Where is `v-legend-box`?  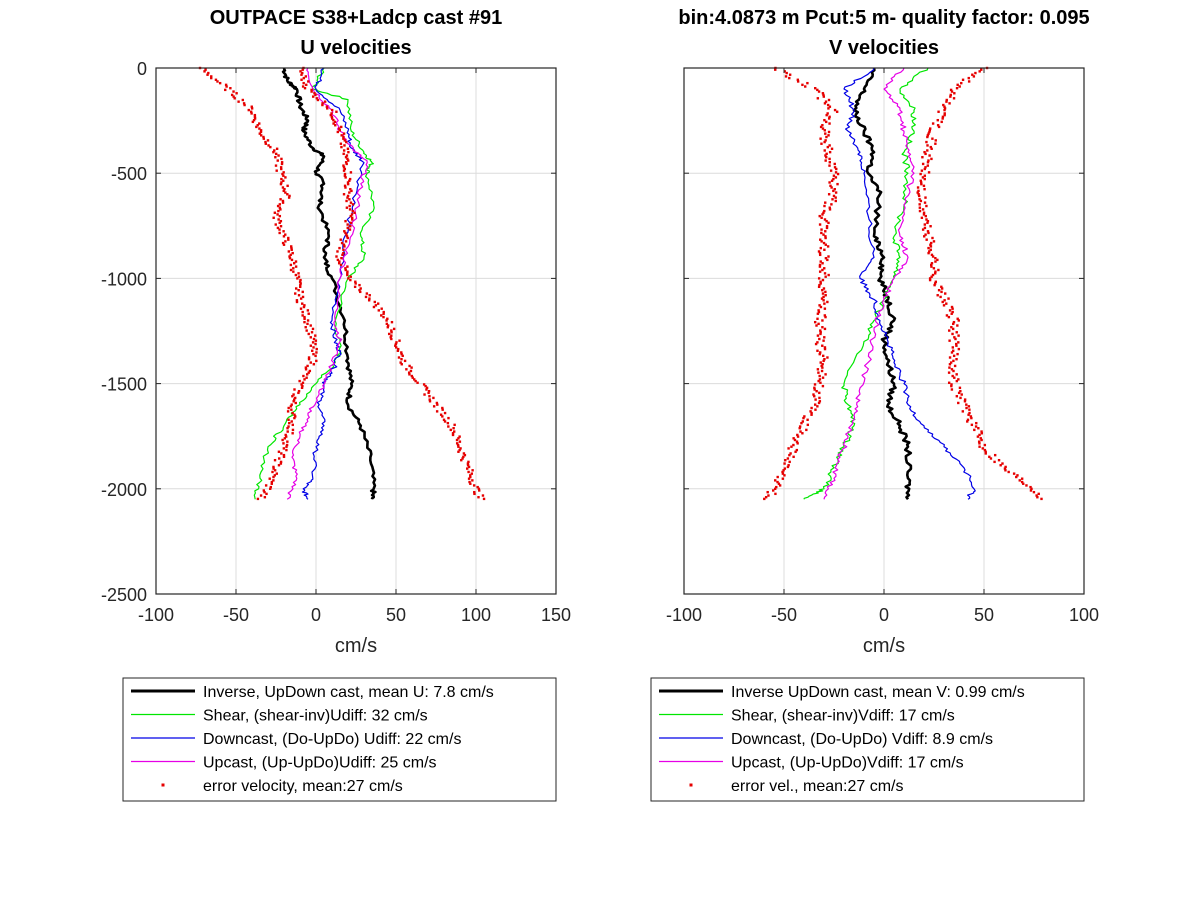
v-legend-box is located at coordinates (867, 739).